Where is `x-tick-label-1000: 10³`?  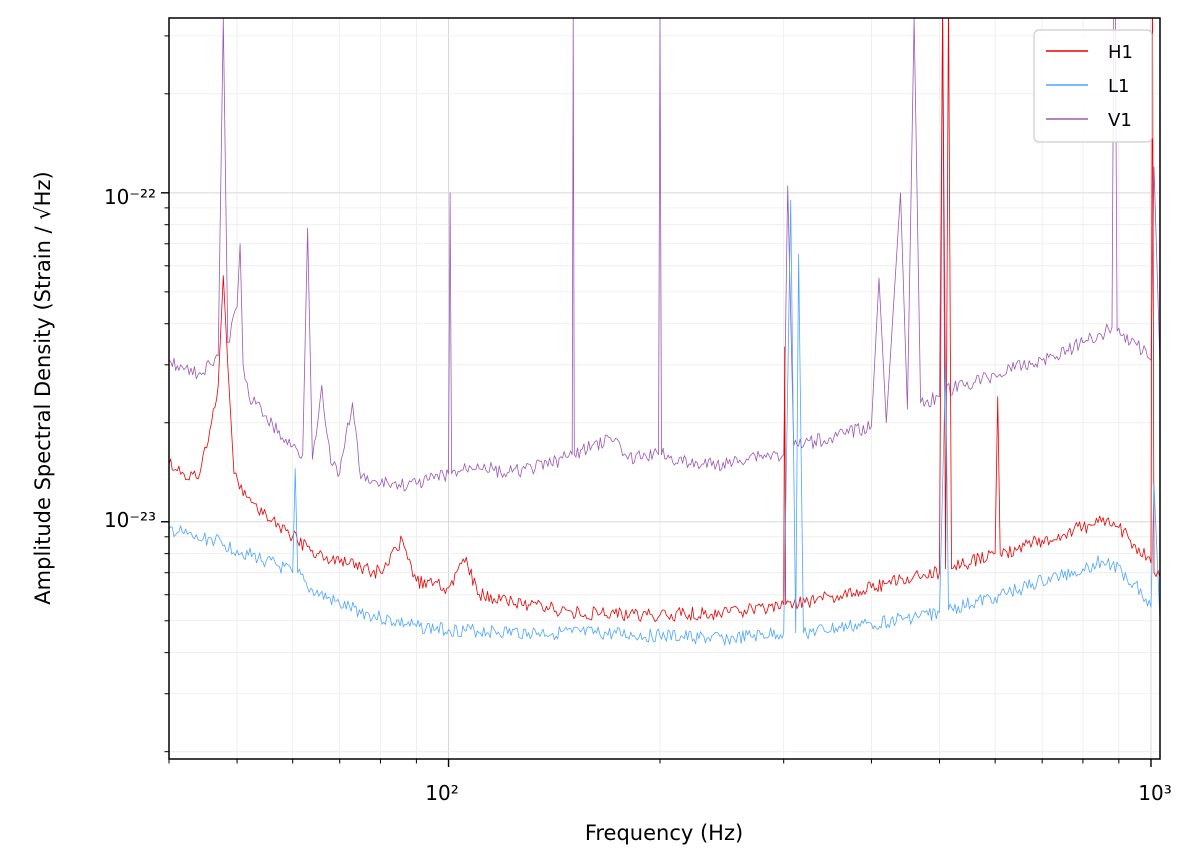
x-tick-label-1000: 10³ is located at coordinates (1154, 793).